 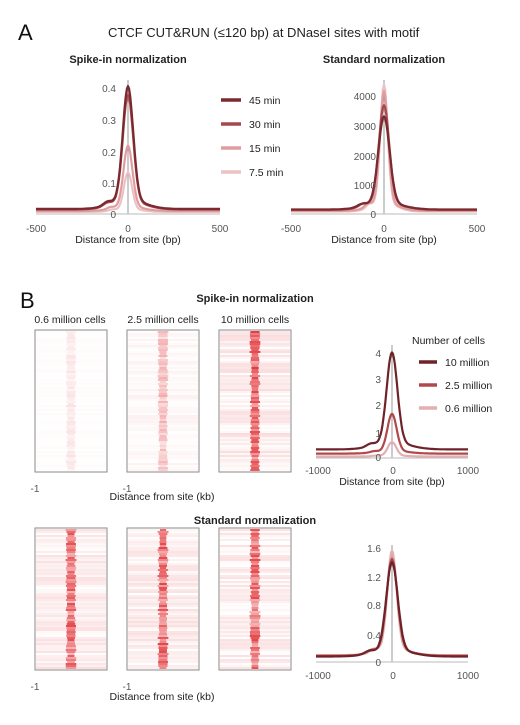 I want to click on b-spike-xlabel: Distance from site (bp), so click(x=392, y=482).